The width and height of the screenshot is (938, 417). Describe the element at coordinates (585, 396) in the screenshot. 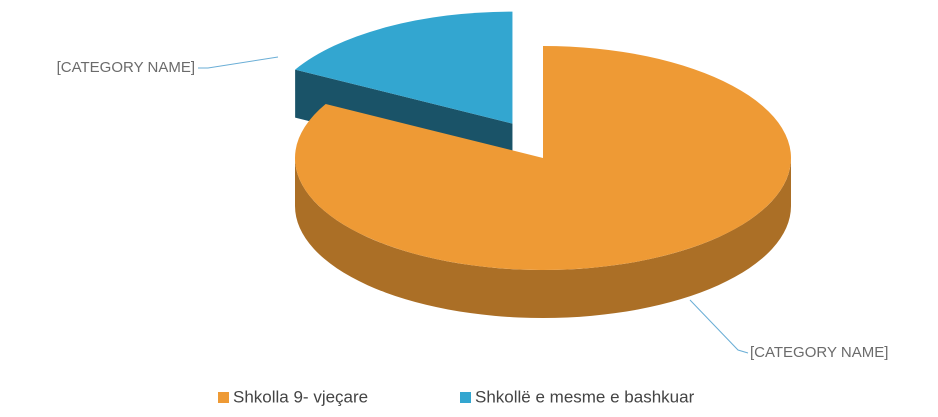

I see `legend-label: Shkollë e mesme e bashkuar` at that location.